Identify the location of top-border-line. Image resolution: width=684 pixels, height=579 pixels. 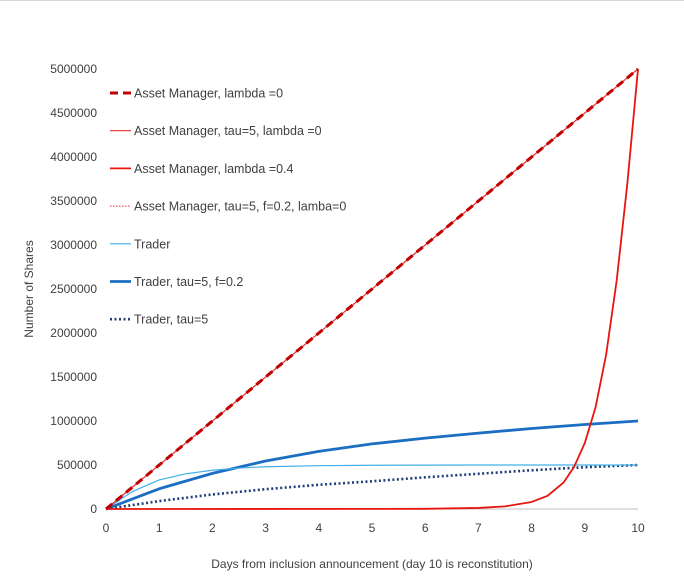
(342, 0).